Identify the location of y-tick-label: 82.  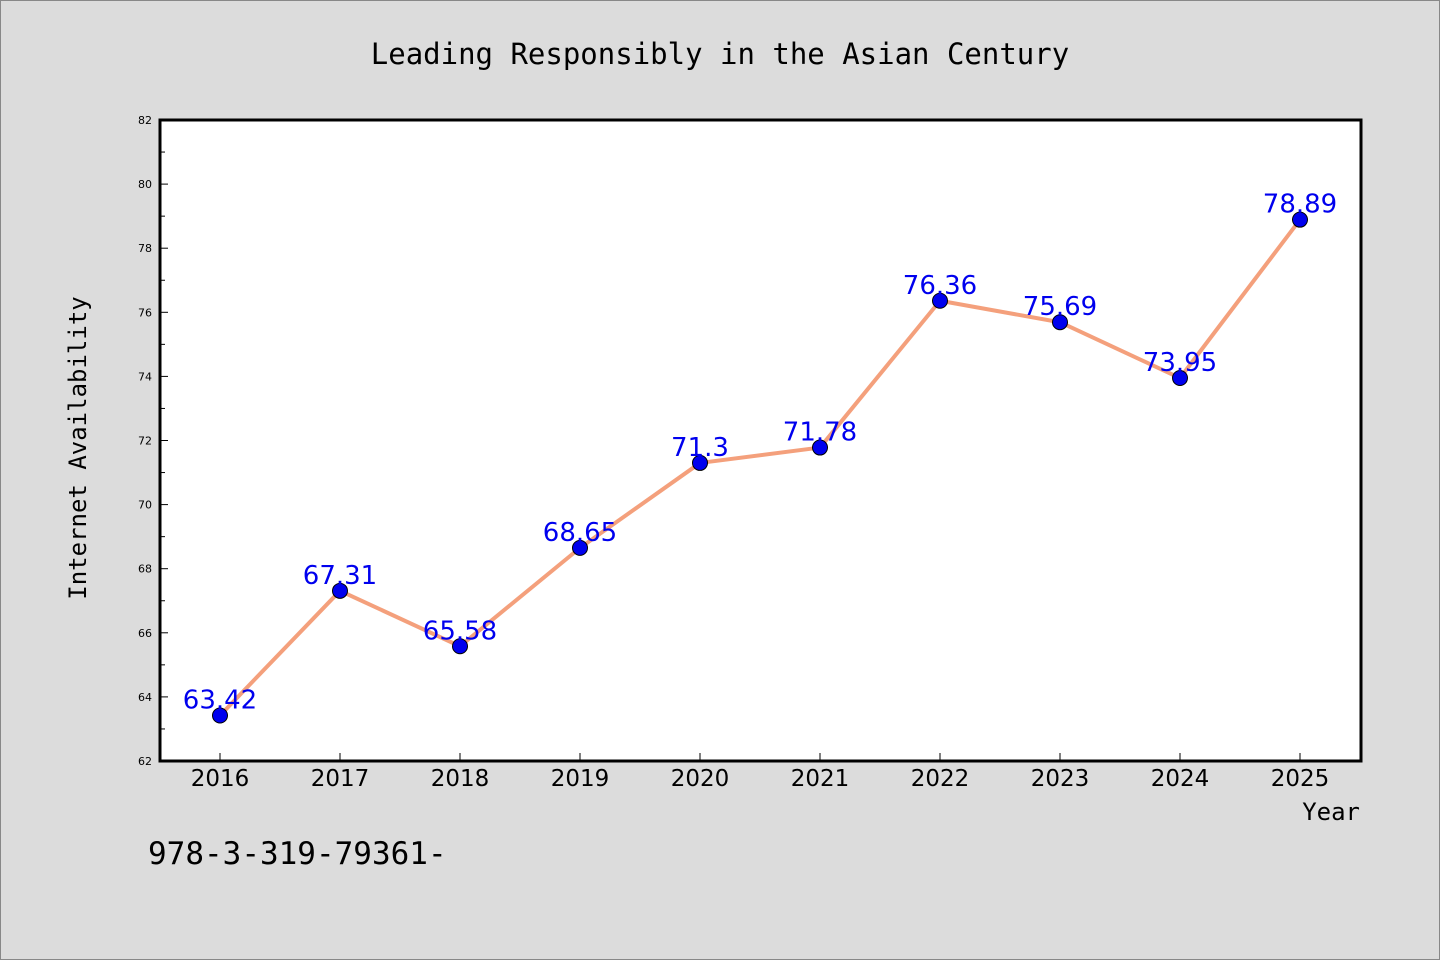
(145, 120).